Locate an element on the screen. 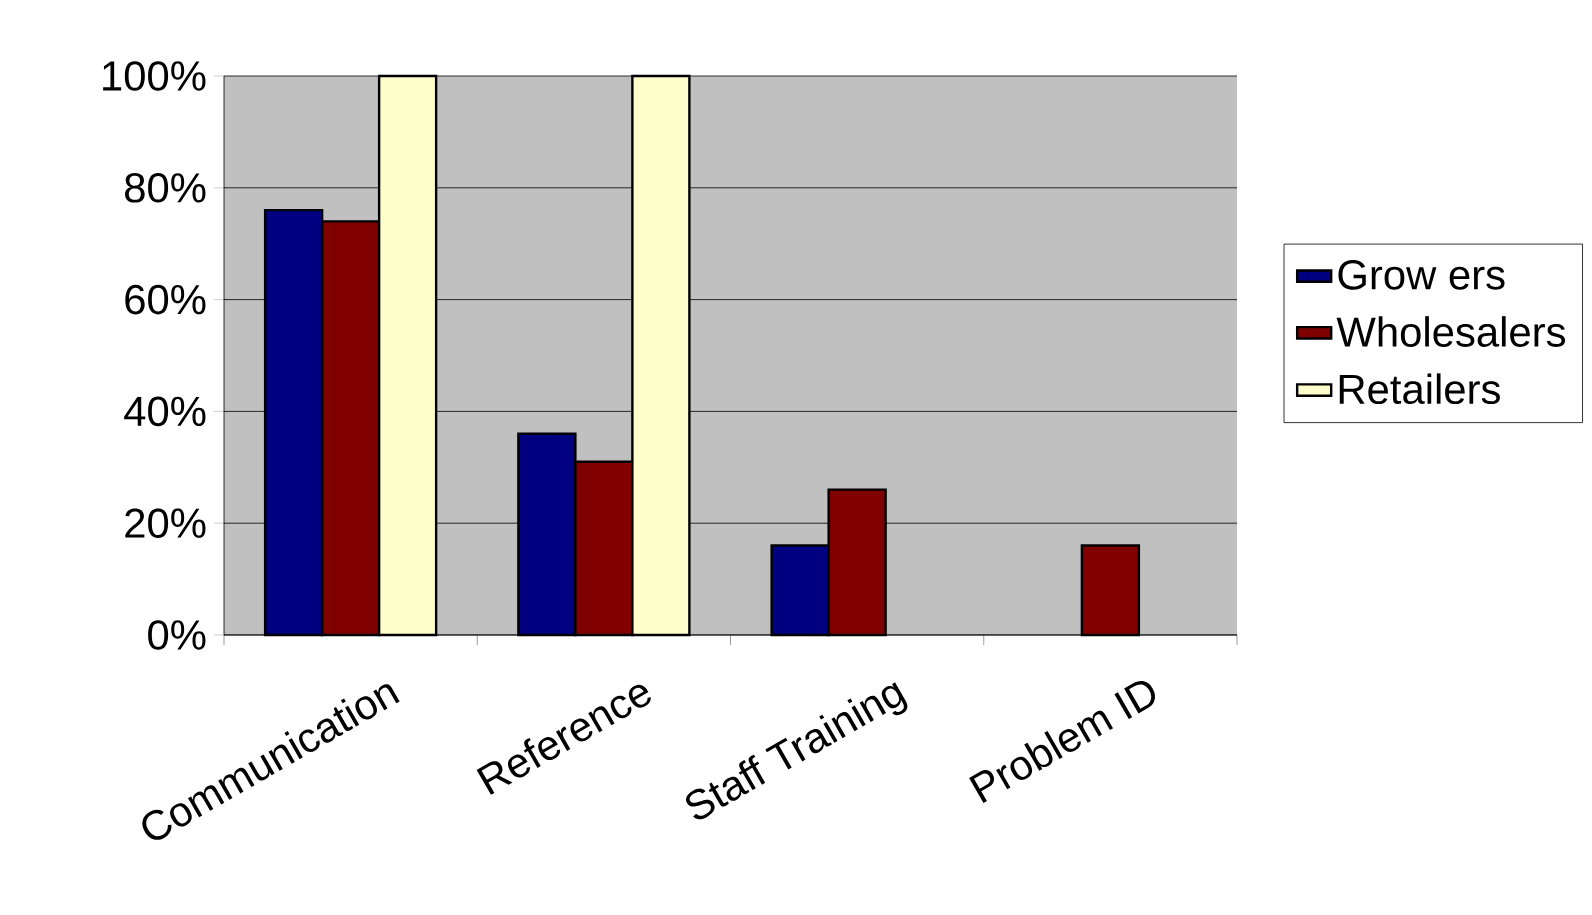 Image resolution: width=1592 pixels, height=915 pixels. legend-label: Wholesalers is located at coordinates (1451, 331).